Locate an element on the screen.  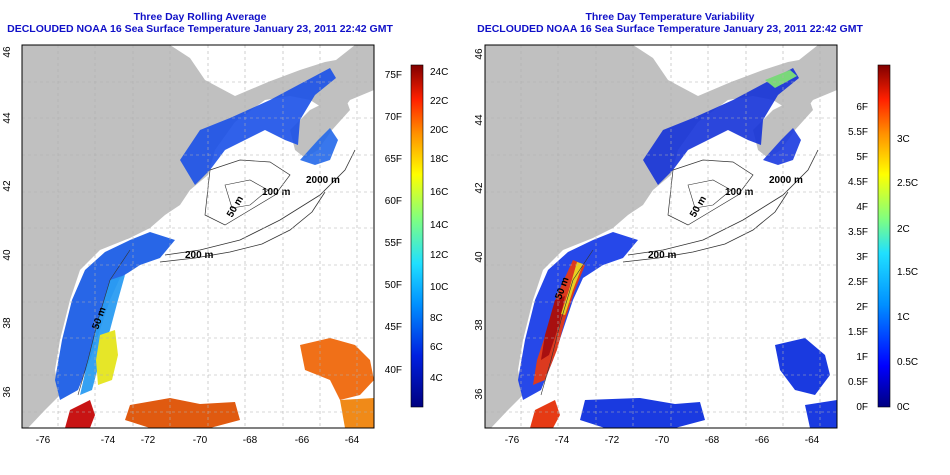
left-lat-axis: 46 44 42 40 38 36 is located at coordinates (7, 222).